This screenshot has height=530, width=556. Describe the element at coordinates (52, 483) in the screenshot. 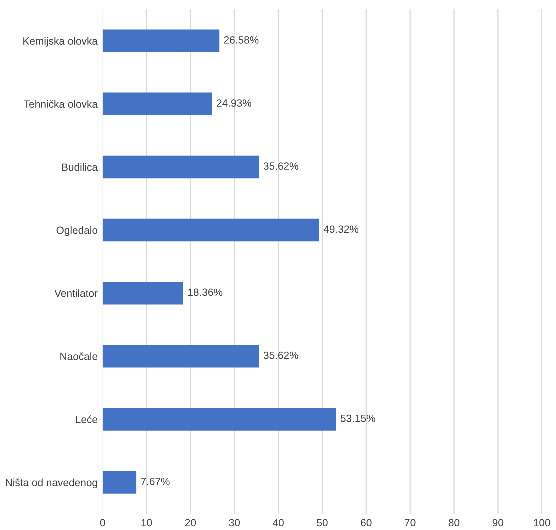

I see `y-tick-label: Ništa od navedenog` at that location.